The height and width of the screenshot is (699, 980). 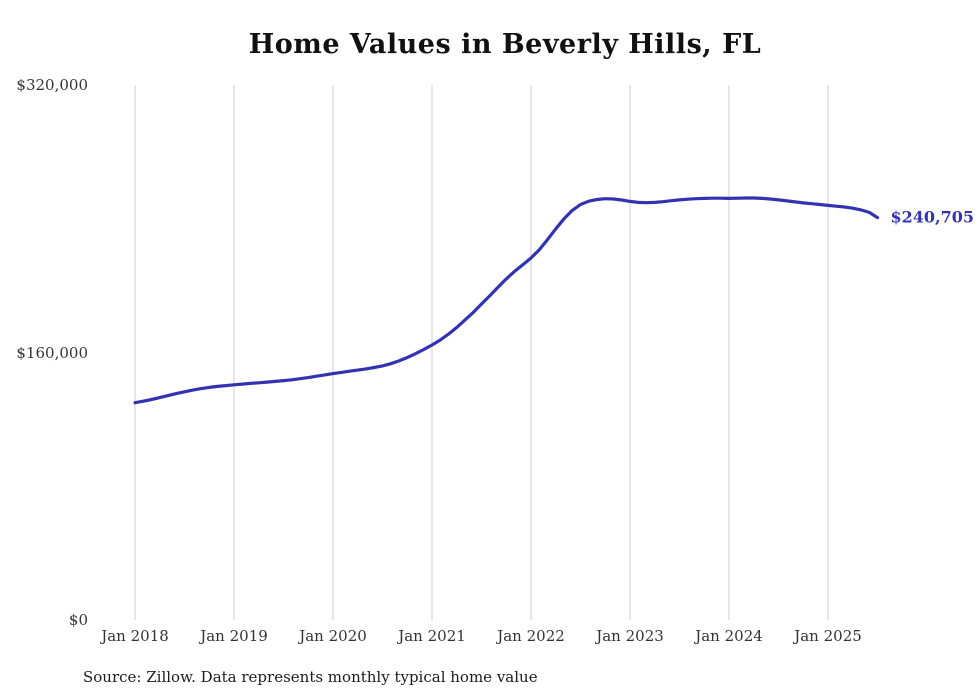 I want to click on x-tick-label: Jan 2024, so click(x=729, y=636).